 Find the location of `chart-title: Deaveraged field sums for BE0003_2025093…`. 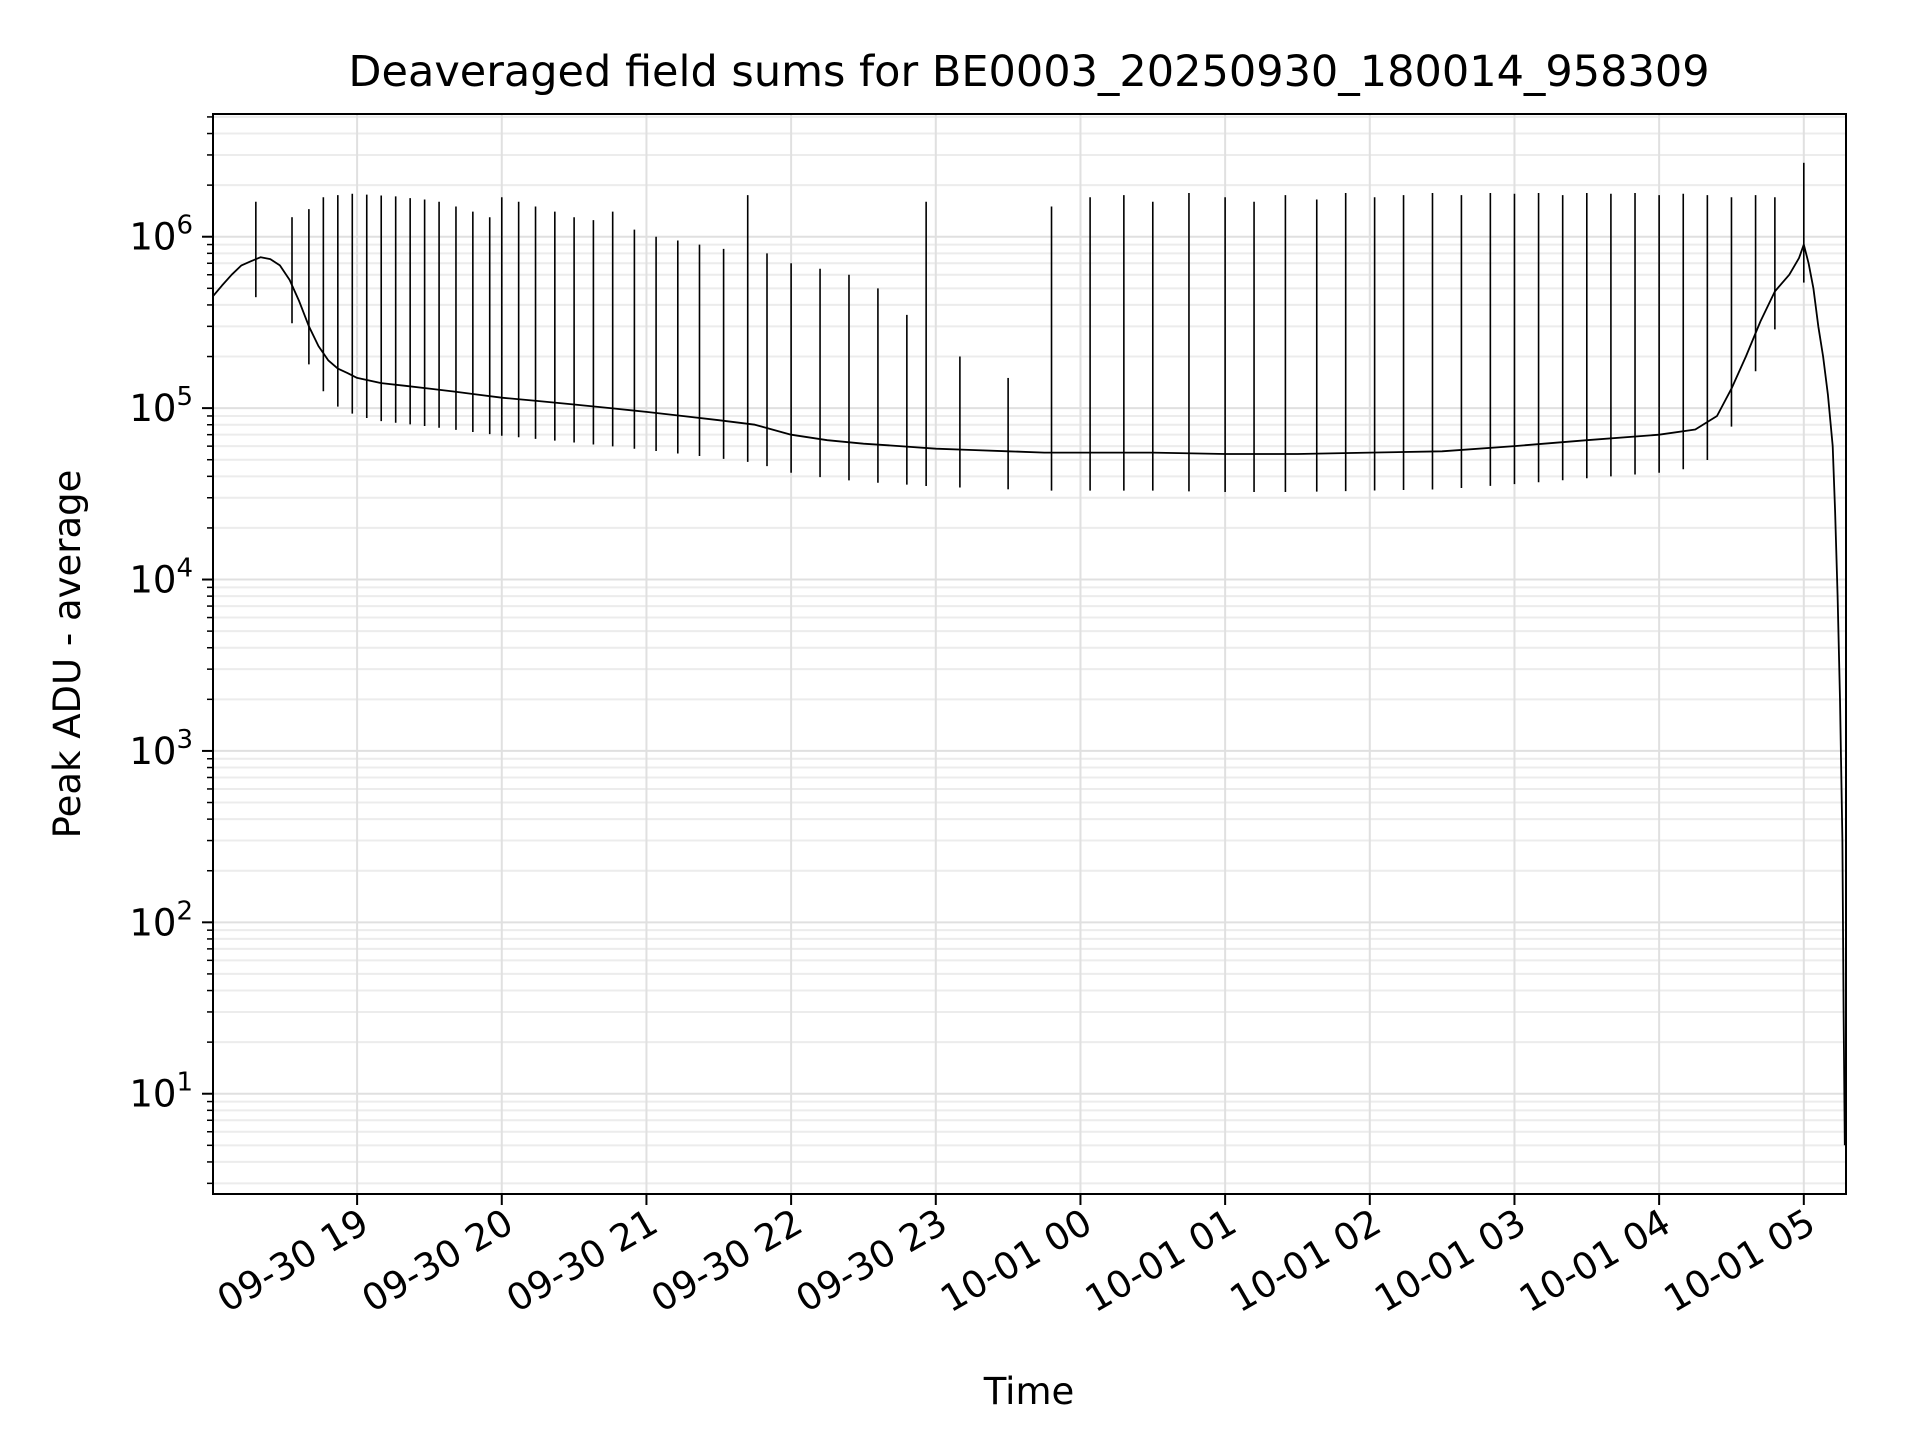

chart-title: Deaveraged field sums for BE0003_2025093… is located at coordinates (1028, 72).